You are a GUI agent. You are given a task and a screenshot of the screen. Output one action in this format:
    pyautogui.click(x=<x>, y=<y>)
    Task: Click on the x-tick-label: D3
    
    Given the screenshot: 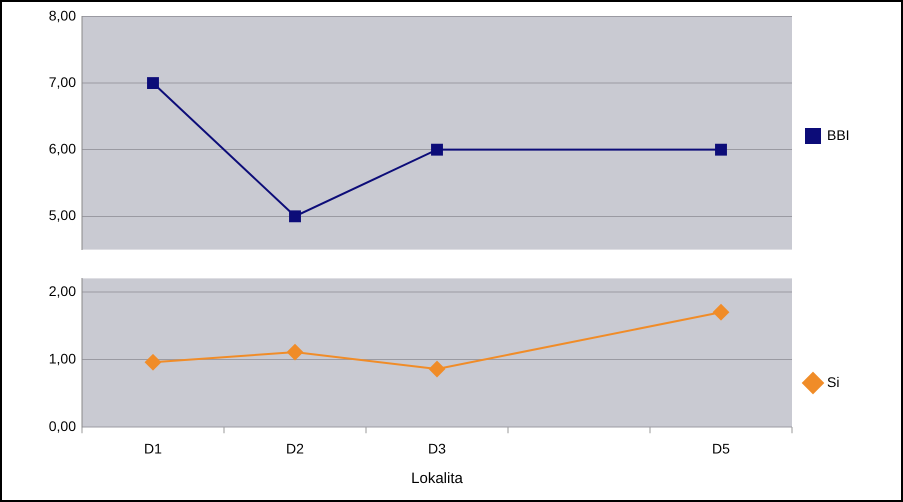 What is the action you would take?
    pyautogui.click(x=437, y=448)
    